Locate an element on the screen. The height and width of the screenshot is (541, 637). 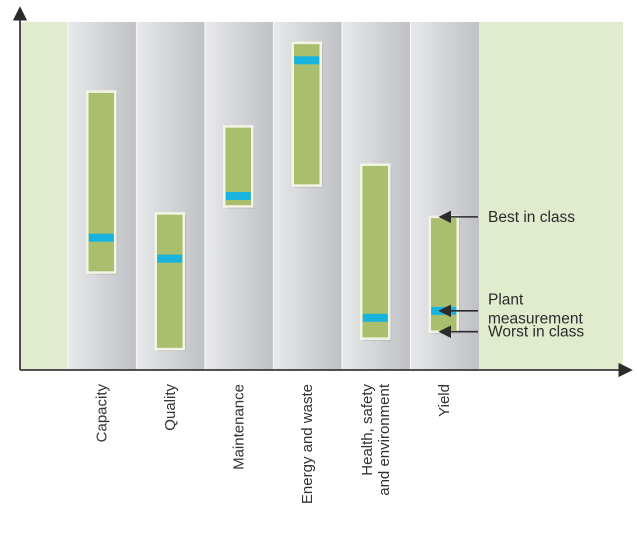
category-label: Maintenance is located at coordinates (238, 427).